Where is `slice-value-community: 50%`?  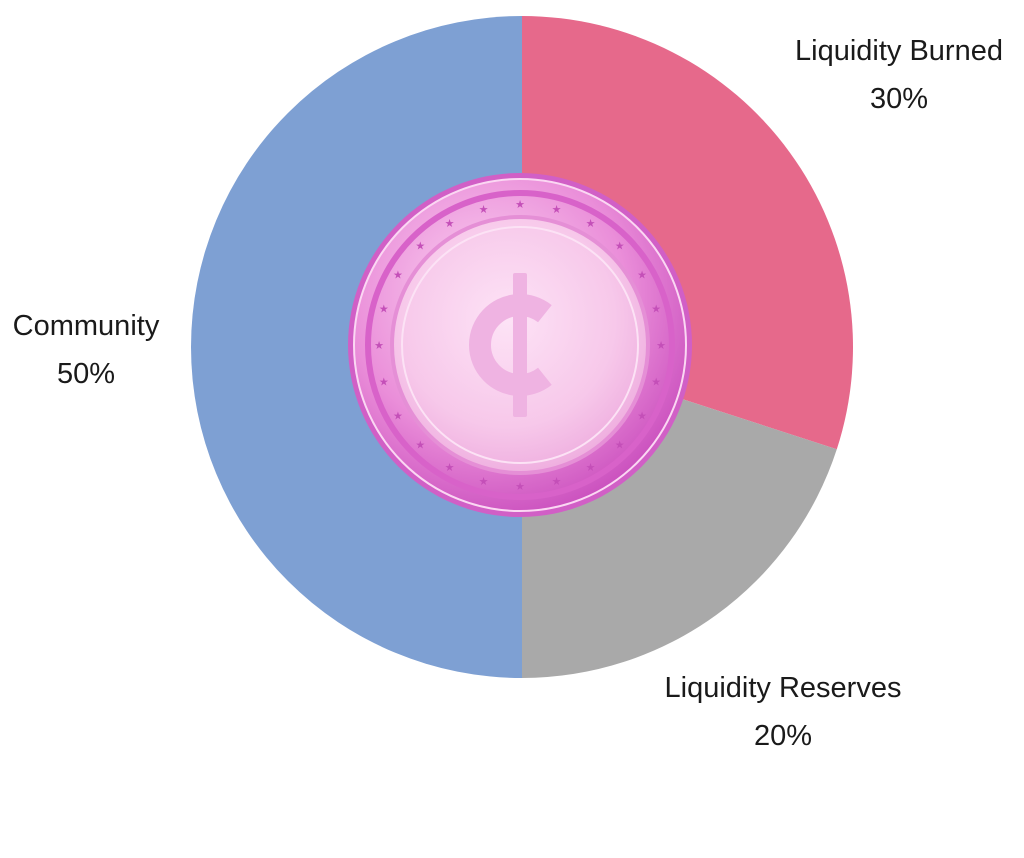
slice-value-community: 50% is located at coordinates (86, 374).